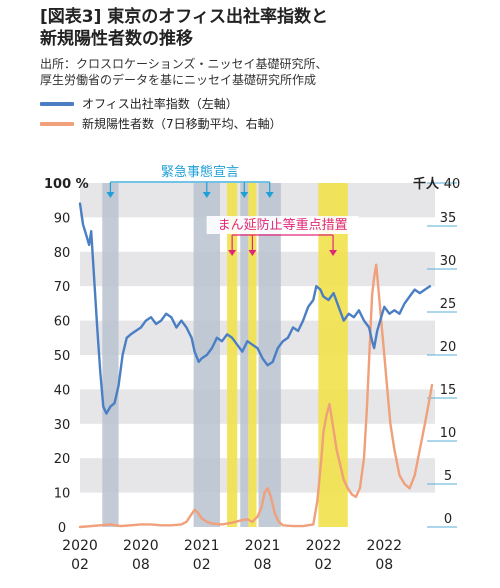  What do you see at coordinates (62, 253) in the screenshot?
I see `y-left-tick-label: 80` at bounding box center [62, 253].